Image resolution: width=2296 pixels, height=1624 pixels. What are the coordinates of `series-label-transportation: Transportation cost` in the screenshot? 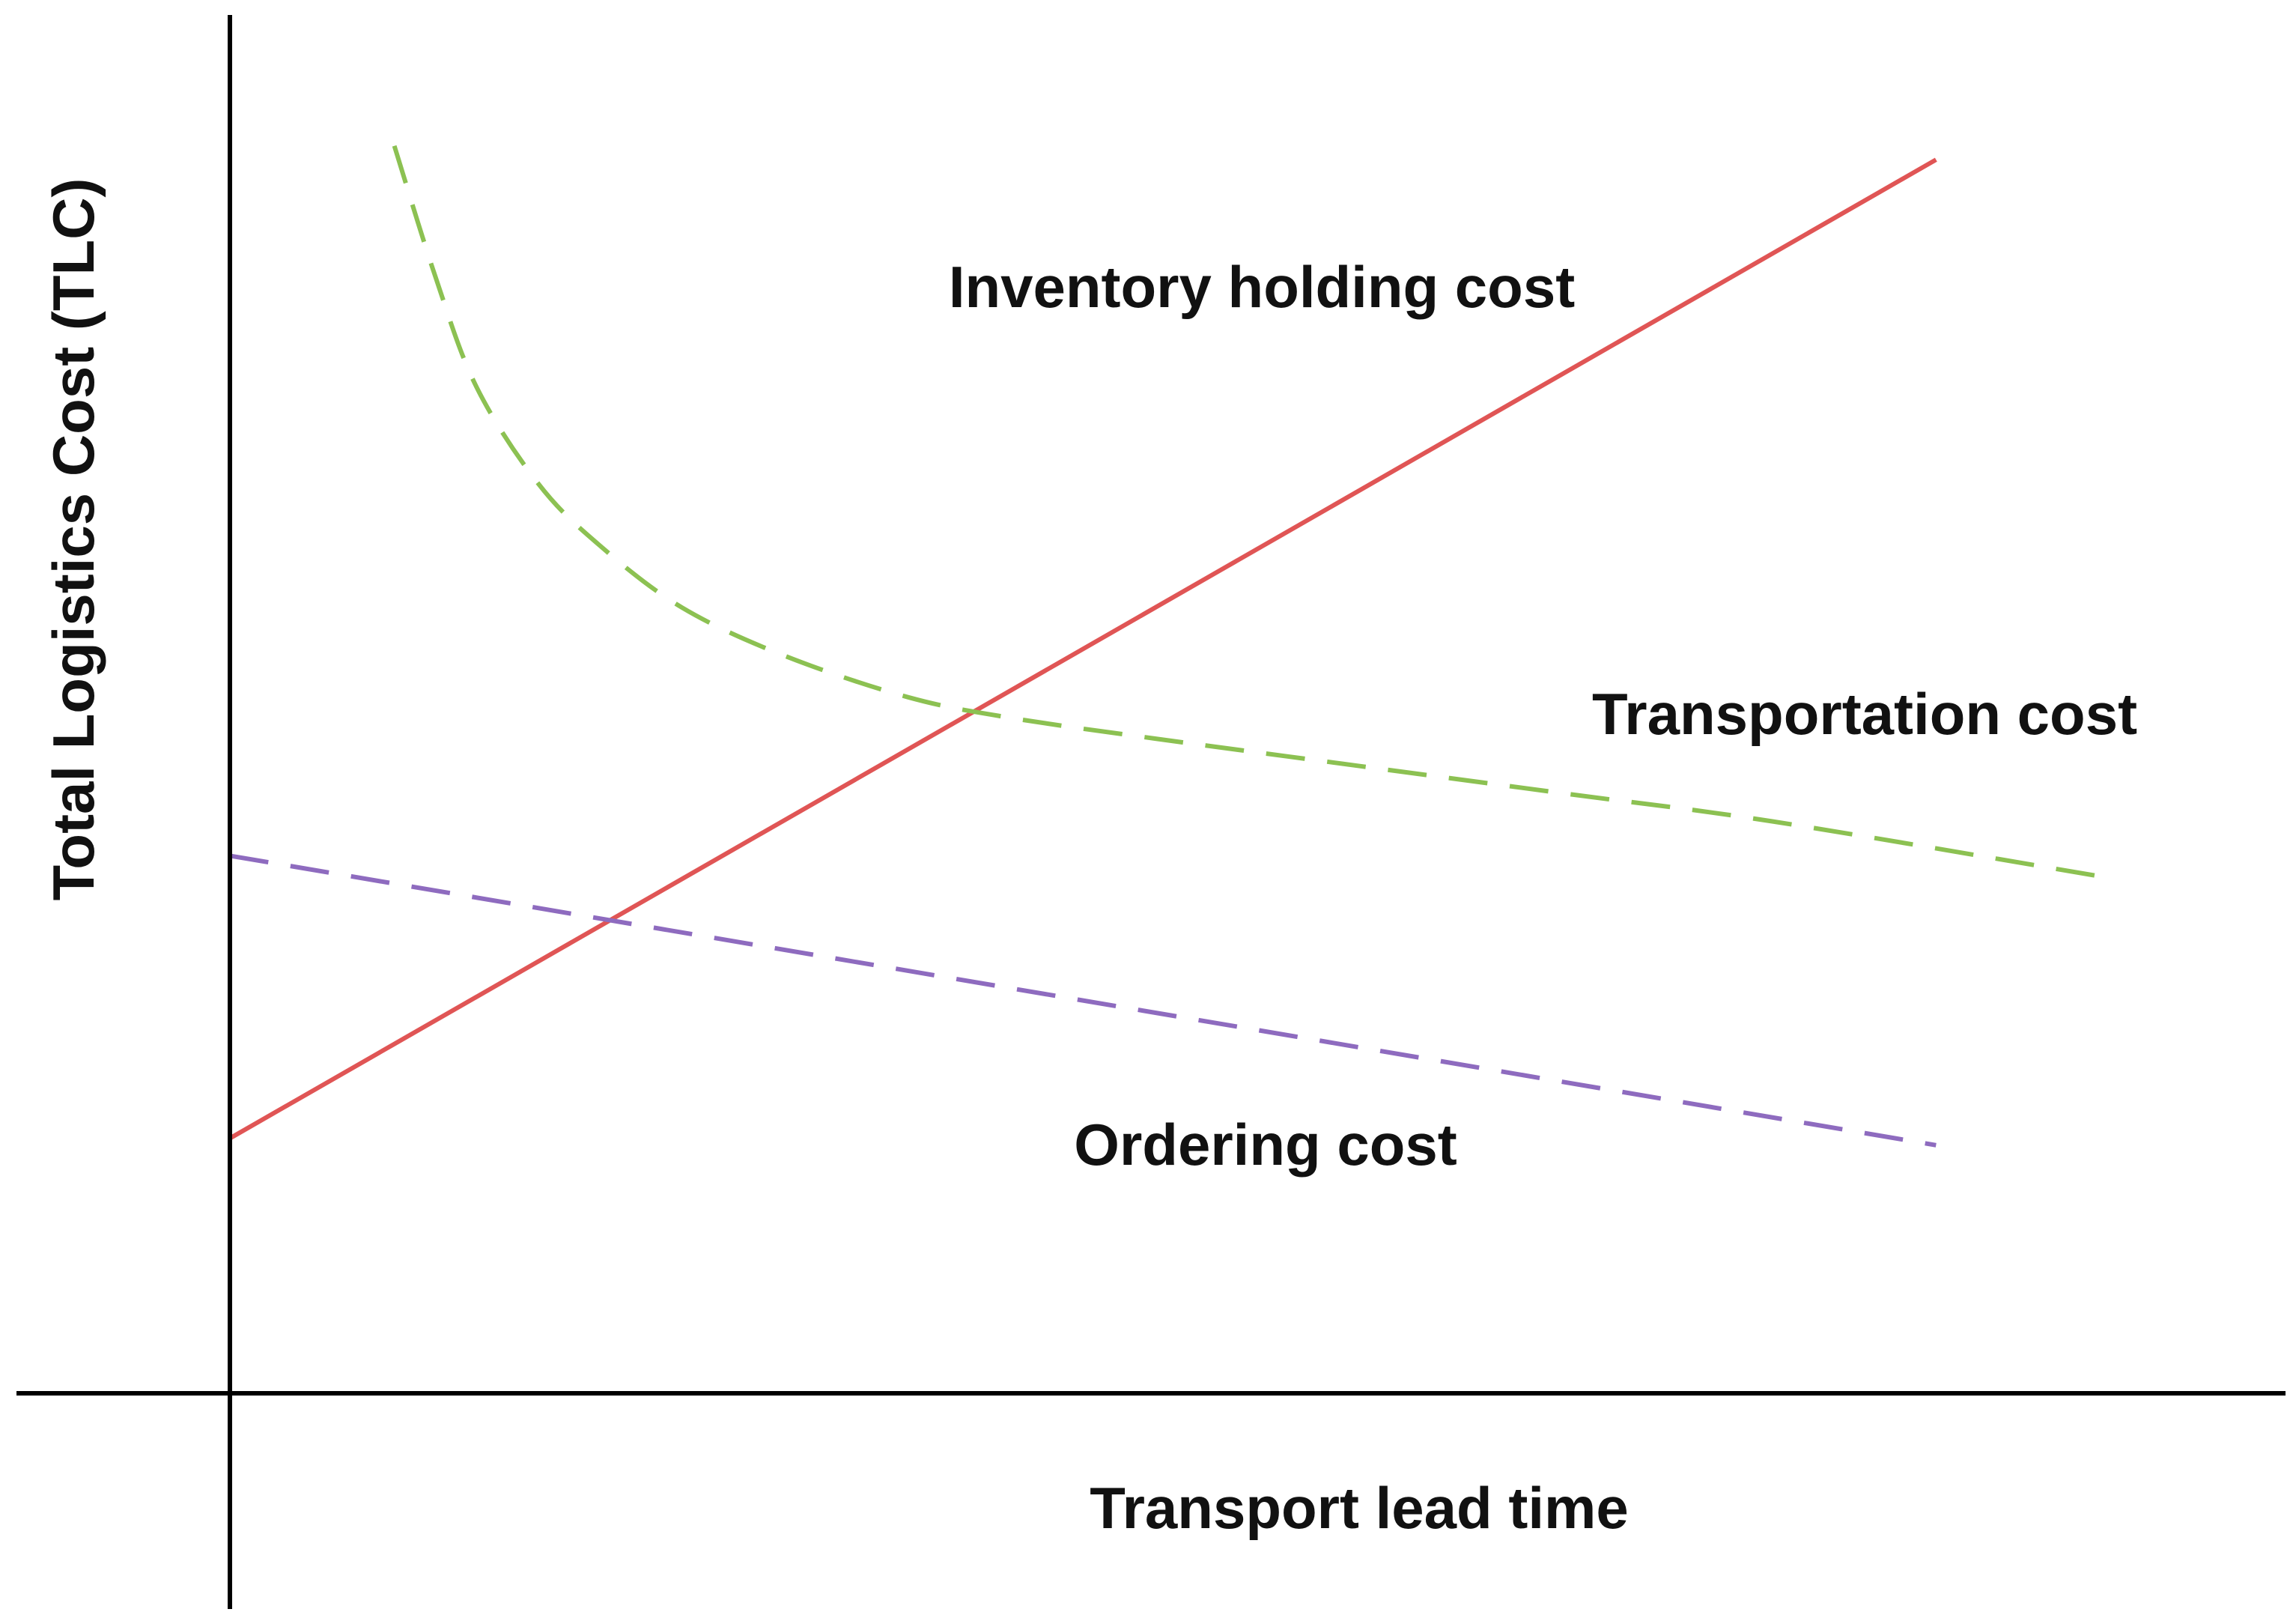 It's located at (1864, 714).